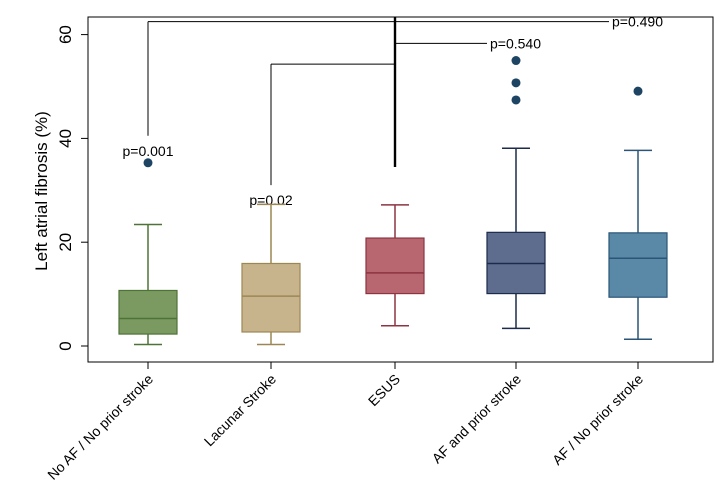 This screenshot has width=724, height=499. Describe the element at coordinates (65, 34) in the screenshot. I see `y-tick-label: 60` at that location.